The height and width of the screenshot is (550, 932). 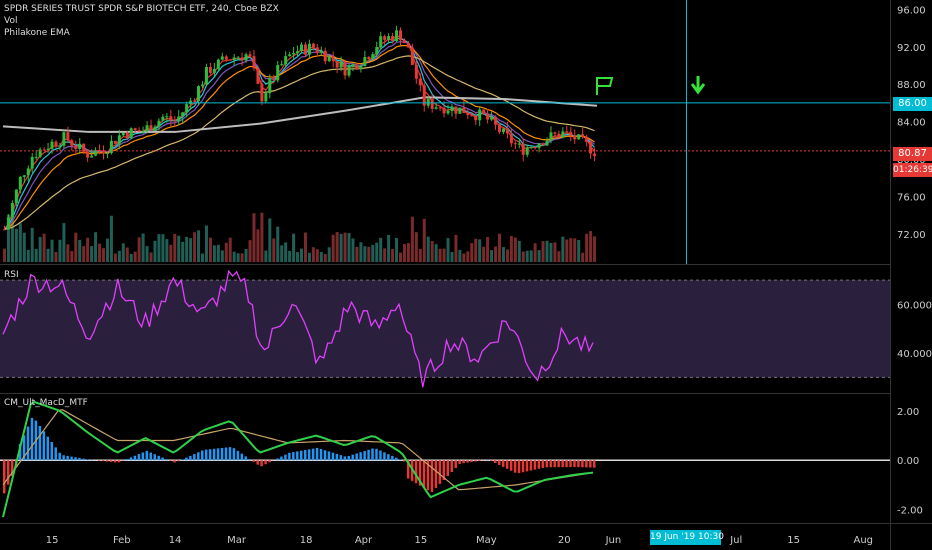 What do you see at coordinates (908, 461) in the screenshot?
I see `macd-tick: 0.00` at bounding box center [908, 461].